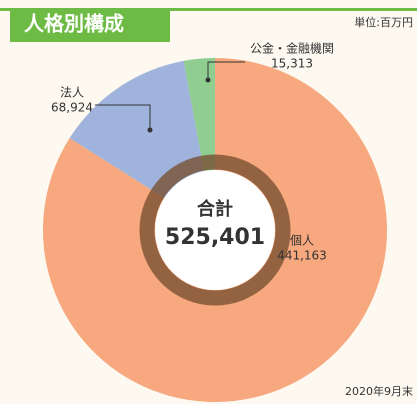  Describe the element at coordinates (292, 64) in the screenshot. I see `slice-value: 15,313` at that location.